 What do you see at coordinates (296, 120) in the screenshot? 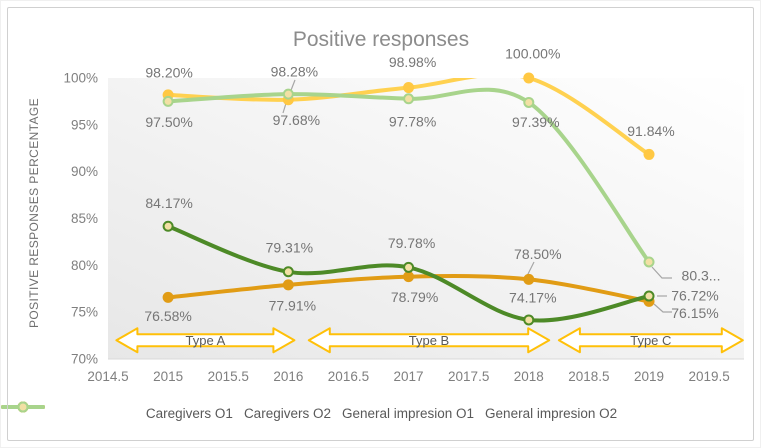
I see `data-label-general-impresion-o1: 97.68%` at bounding box center [296, 120].